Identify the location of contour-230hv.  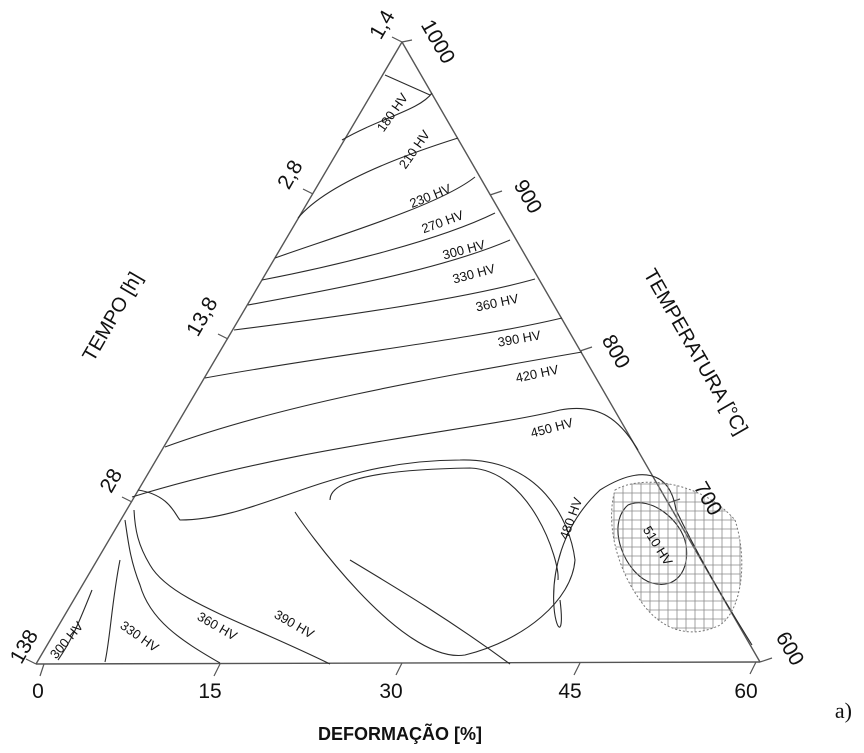
(378, 178).